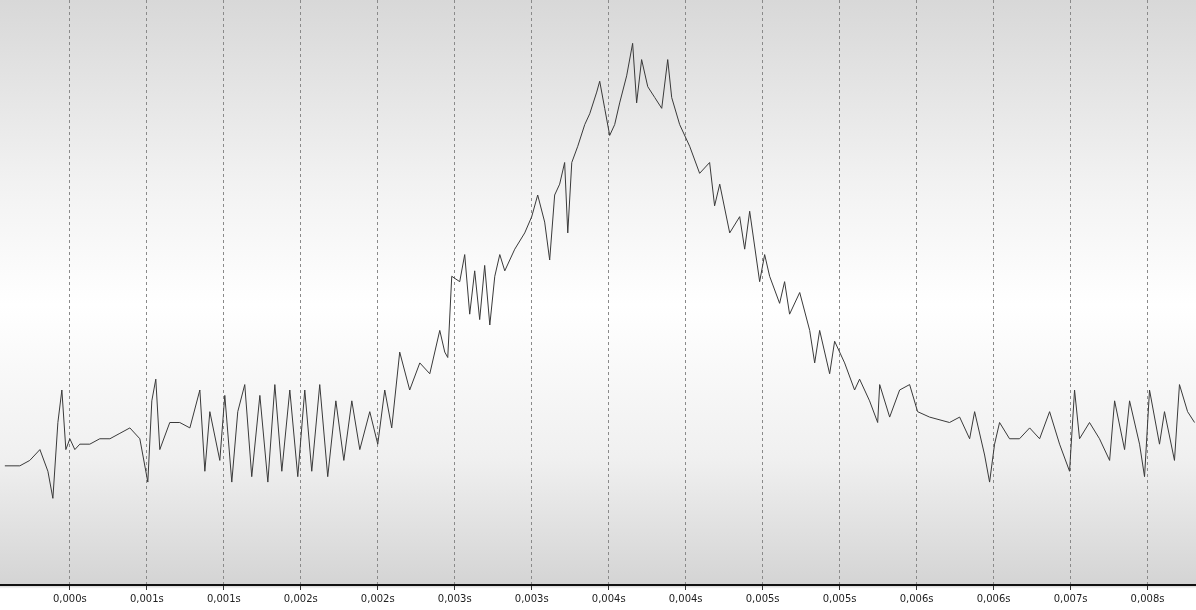 The width and height of the screenshot is (1196, 610). What do you see at coordinates (69, 598) in the screenshot?
I see `x-tick-label: 0,000s` at bounding box center [69, 598].